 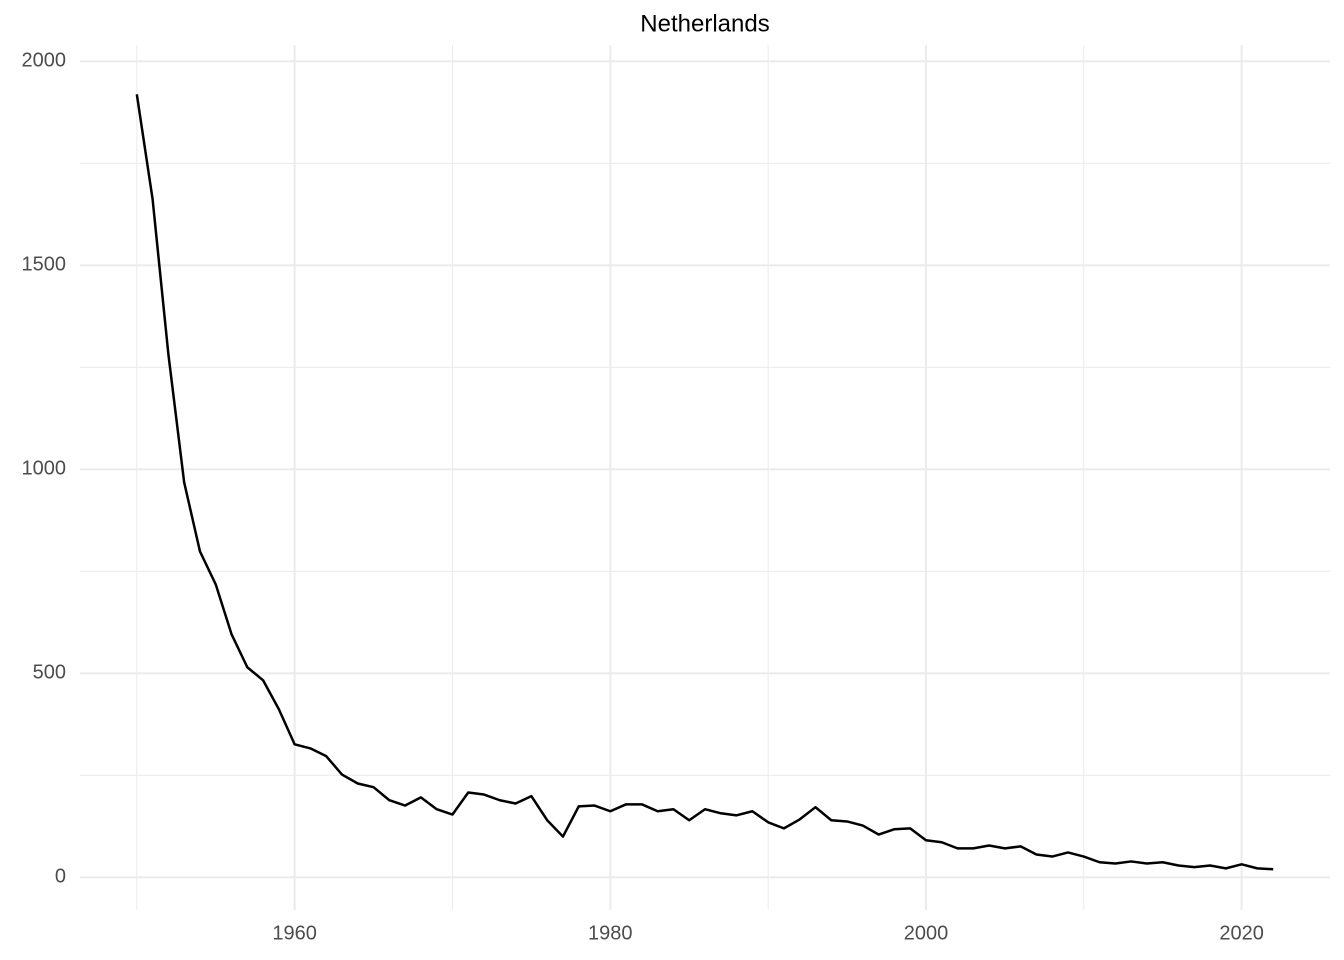 I want to click on y-tick-label: 500, so click(x=49, y=673).